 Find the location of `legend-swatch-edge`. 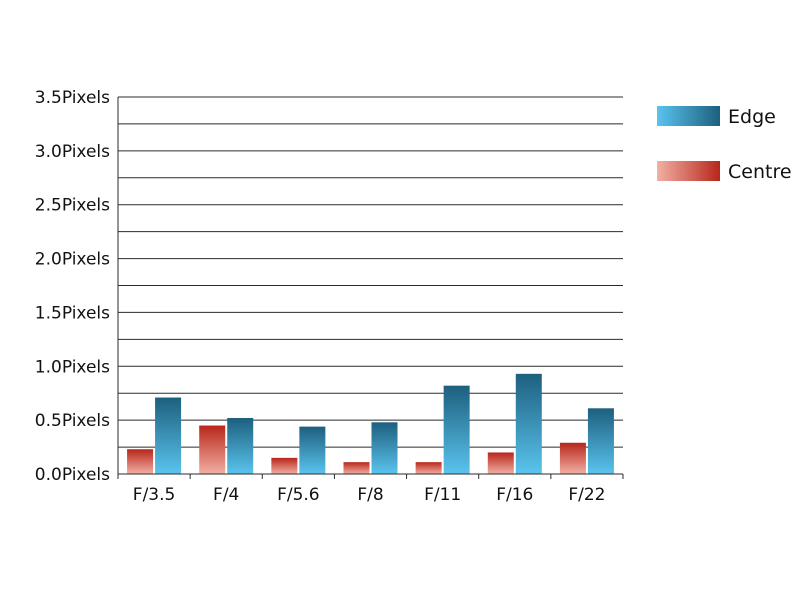

legend-swatch-edge is located at coordinates (688, 116).